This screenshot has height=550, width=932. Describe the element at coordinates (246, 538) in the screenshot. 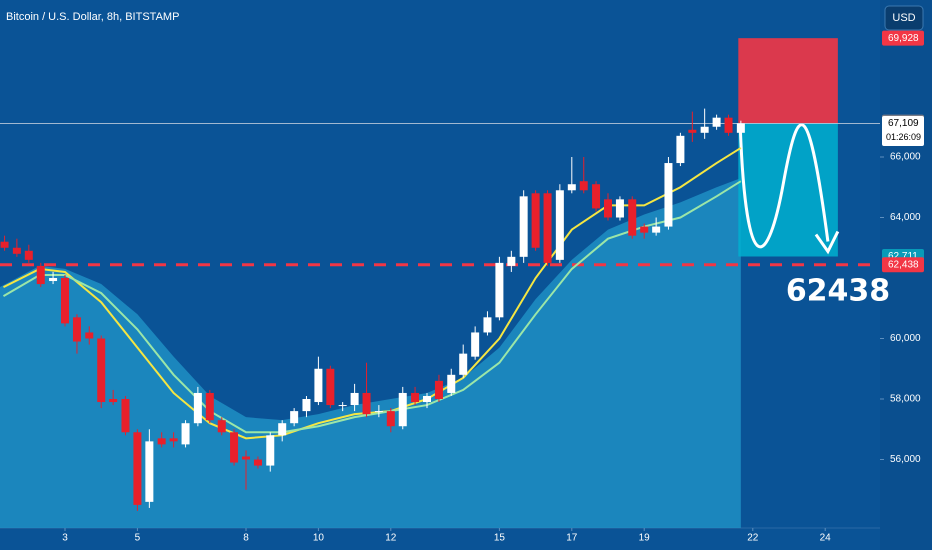

I see `x-tick-label: 8` at that location.